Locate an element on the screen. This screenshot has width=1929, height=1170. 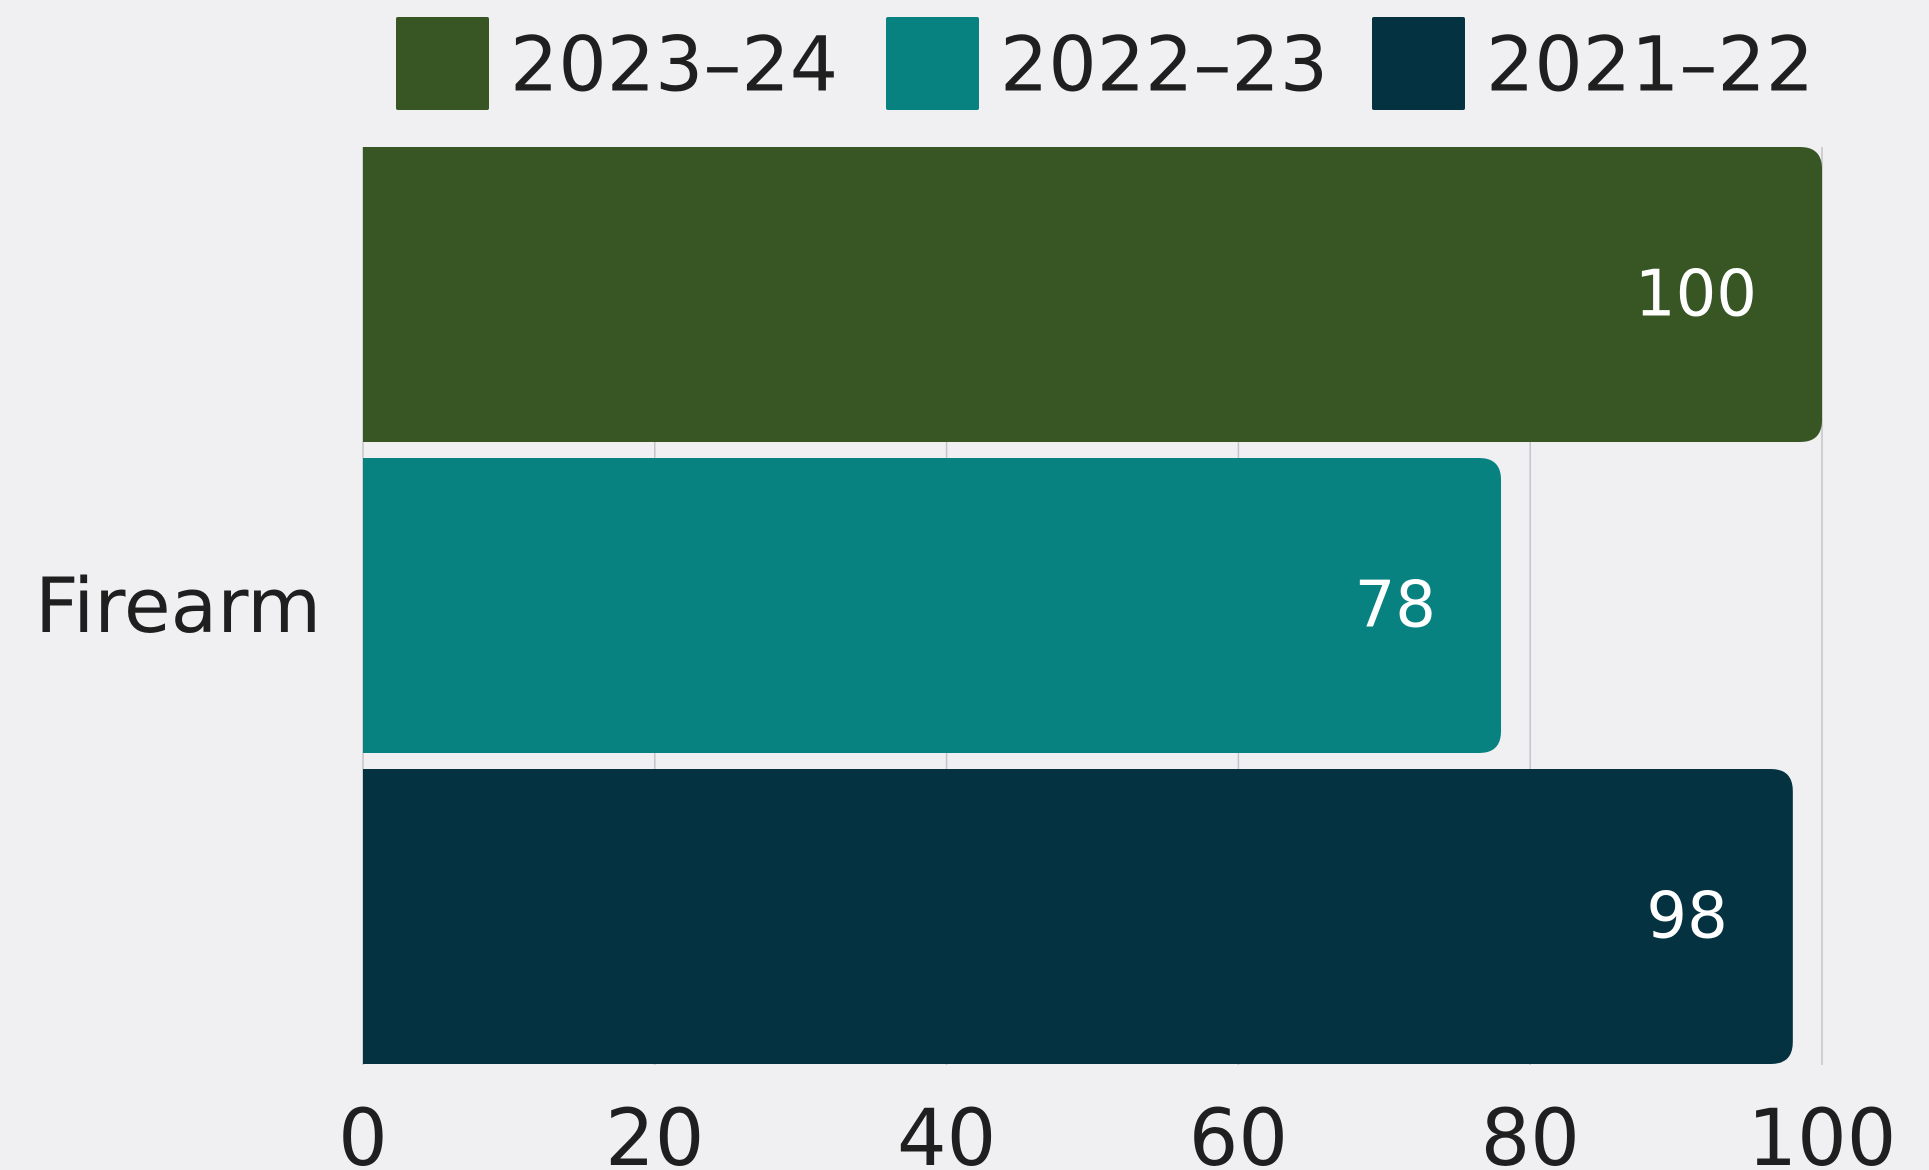
bar-2022–23 is located at coordinates (932, 605).